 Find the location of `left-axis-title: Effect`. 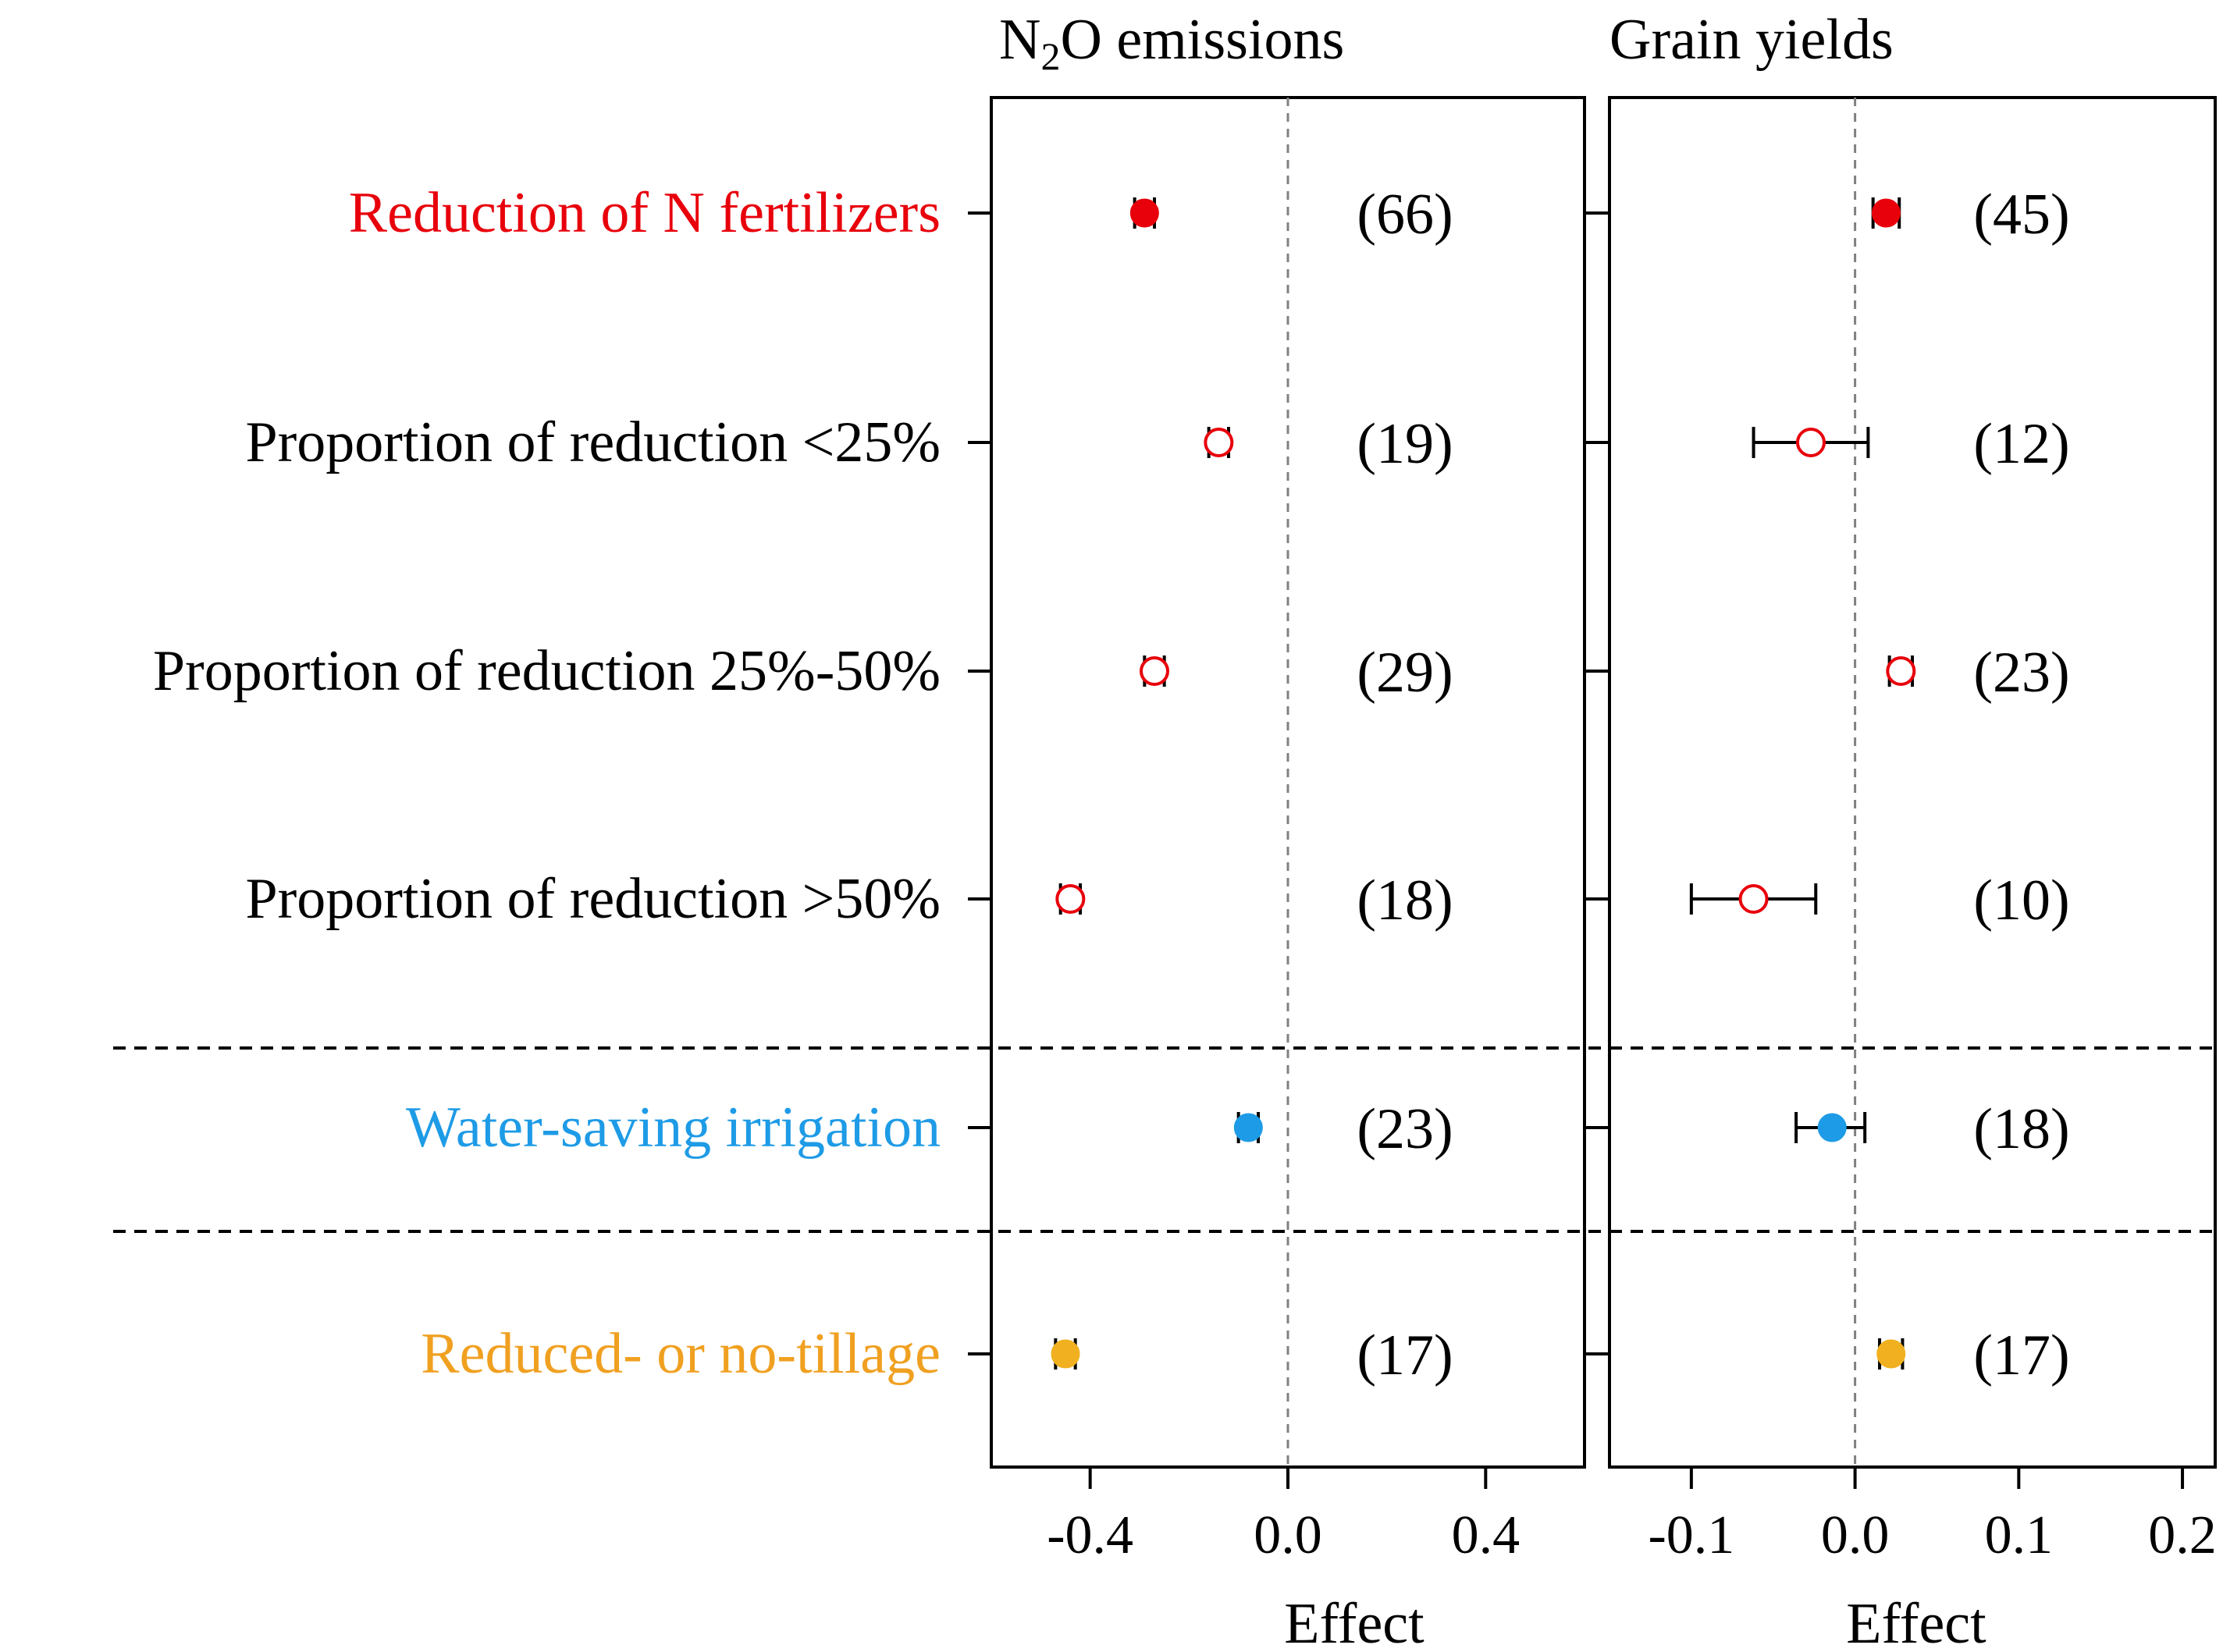

left-axis-title: Effect is located at coordinates (1354, 1622).